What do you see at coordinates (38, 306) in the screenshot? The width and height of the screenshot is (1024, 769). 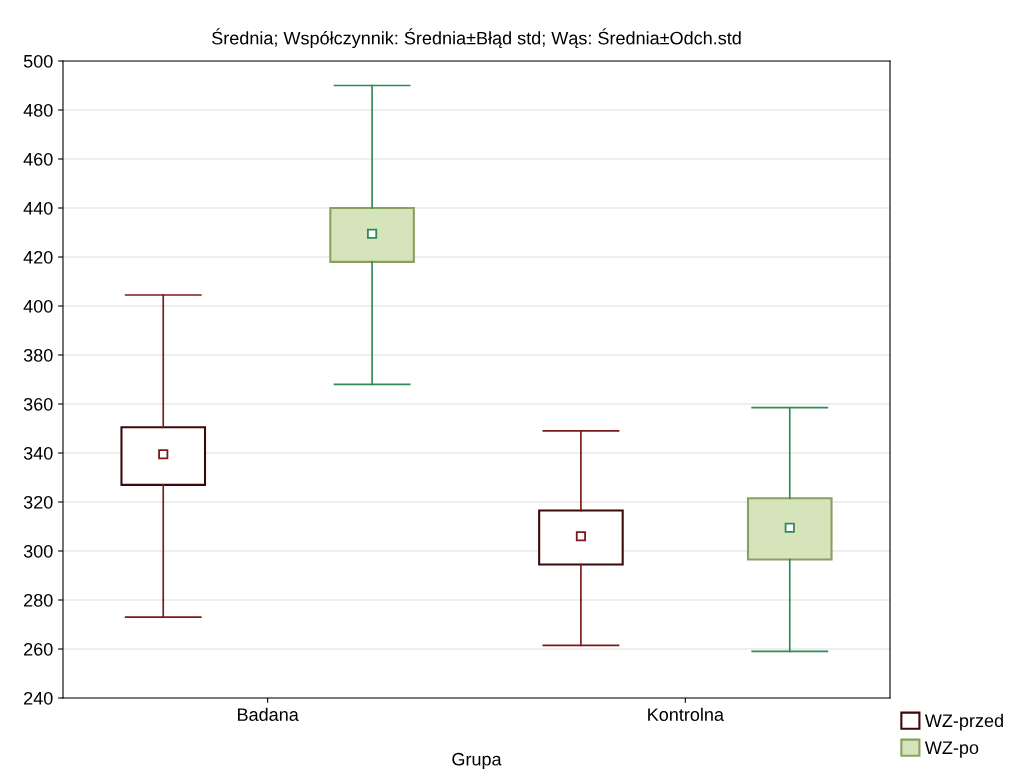 I see `y-tick-label: 400` at bounding box center [38, 306].